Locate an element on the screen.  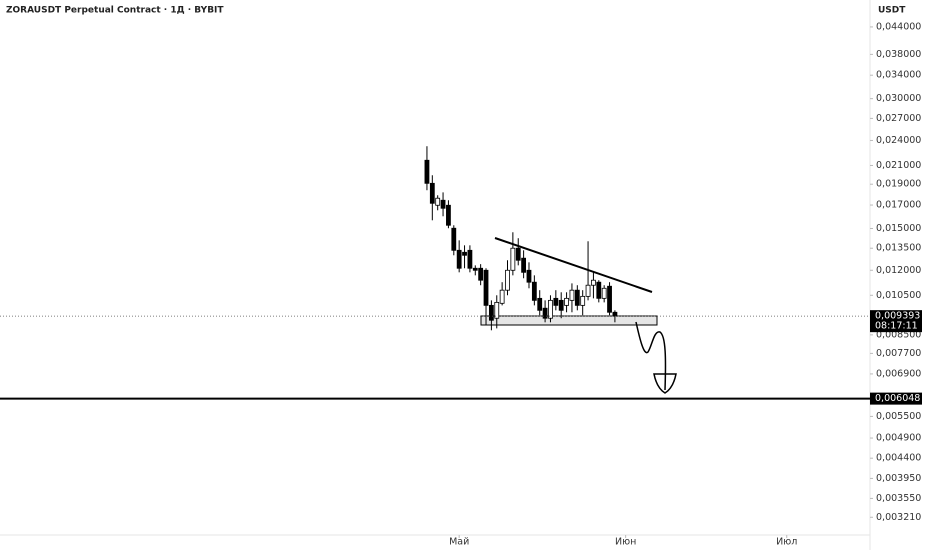
y-tick-label: 0,010500 is located at coordinates (898, 295).